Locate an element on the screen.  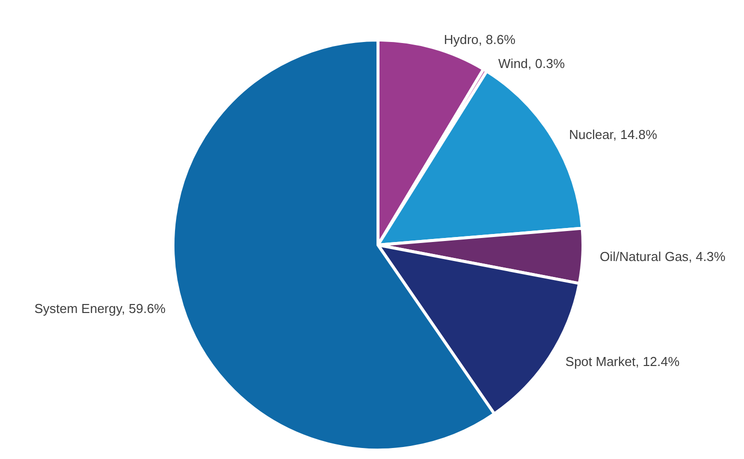
slice-label: Oil/Natural Gas, 4.3% is located at coordinates (663, 256).